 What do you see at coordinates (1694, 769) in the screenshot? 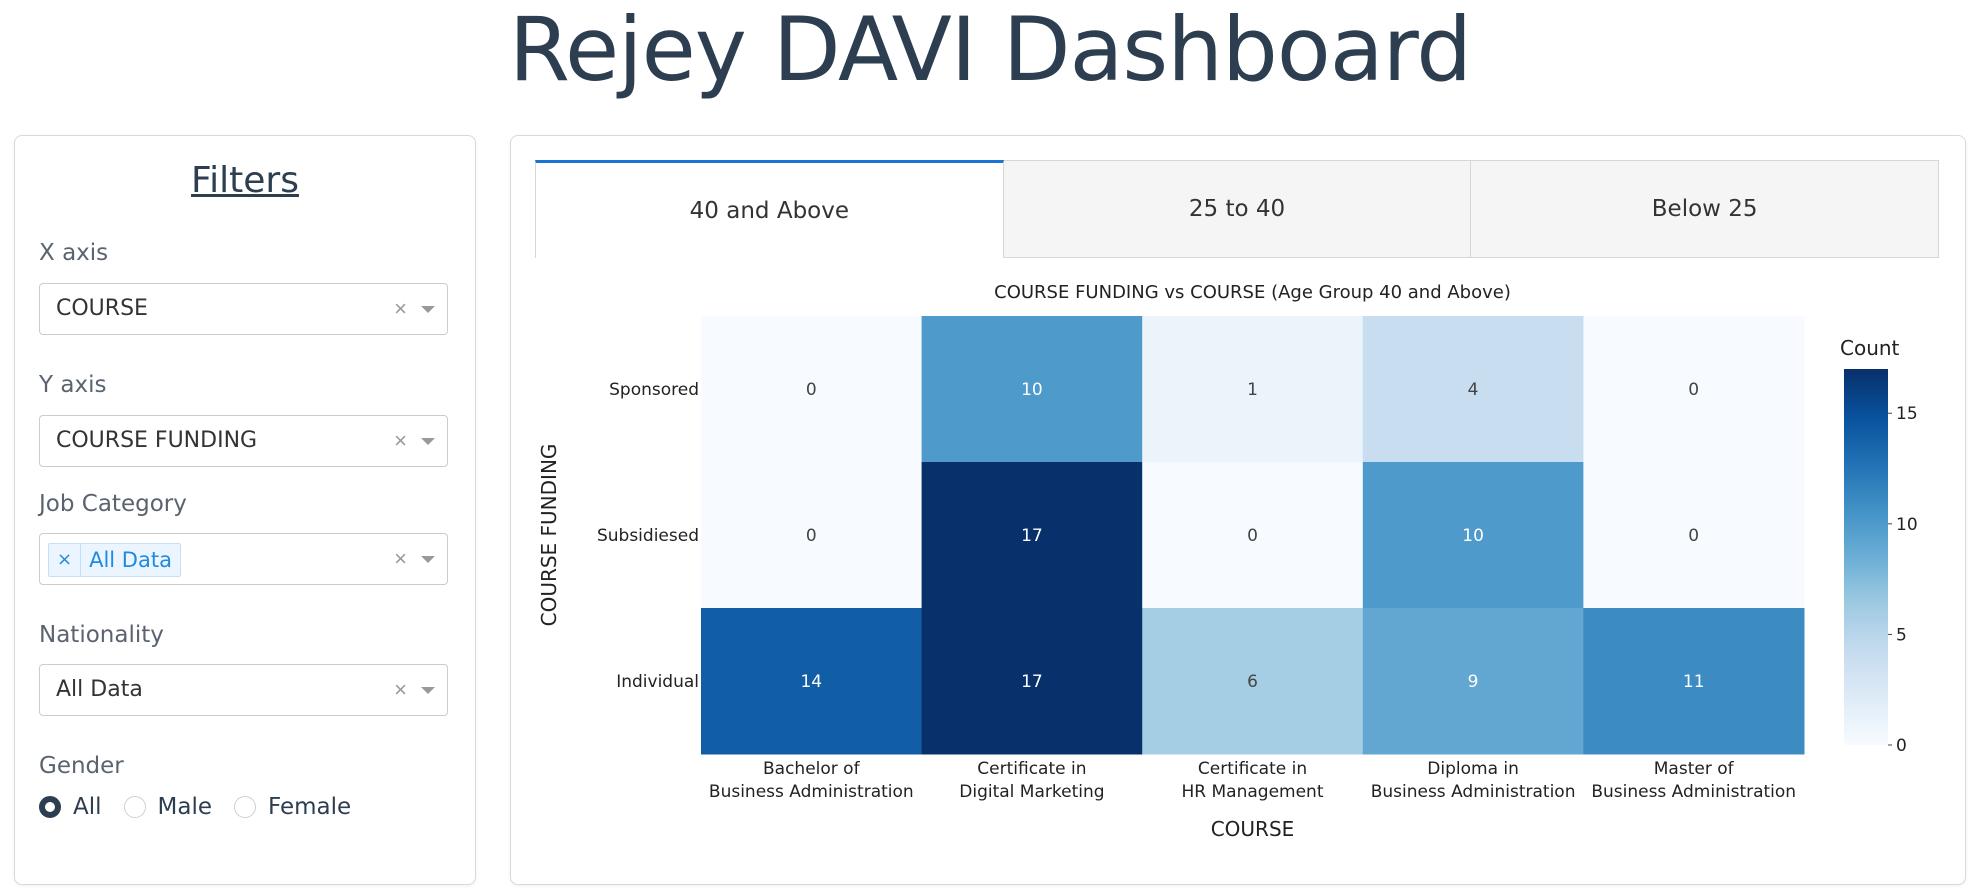
I see `x-tick-label: Master of` at bounding box center [1694, 769].